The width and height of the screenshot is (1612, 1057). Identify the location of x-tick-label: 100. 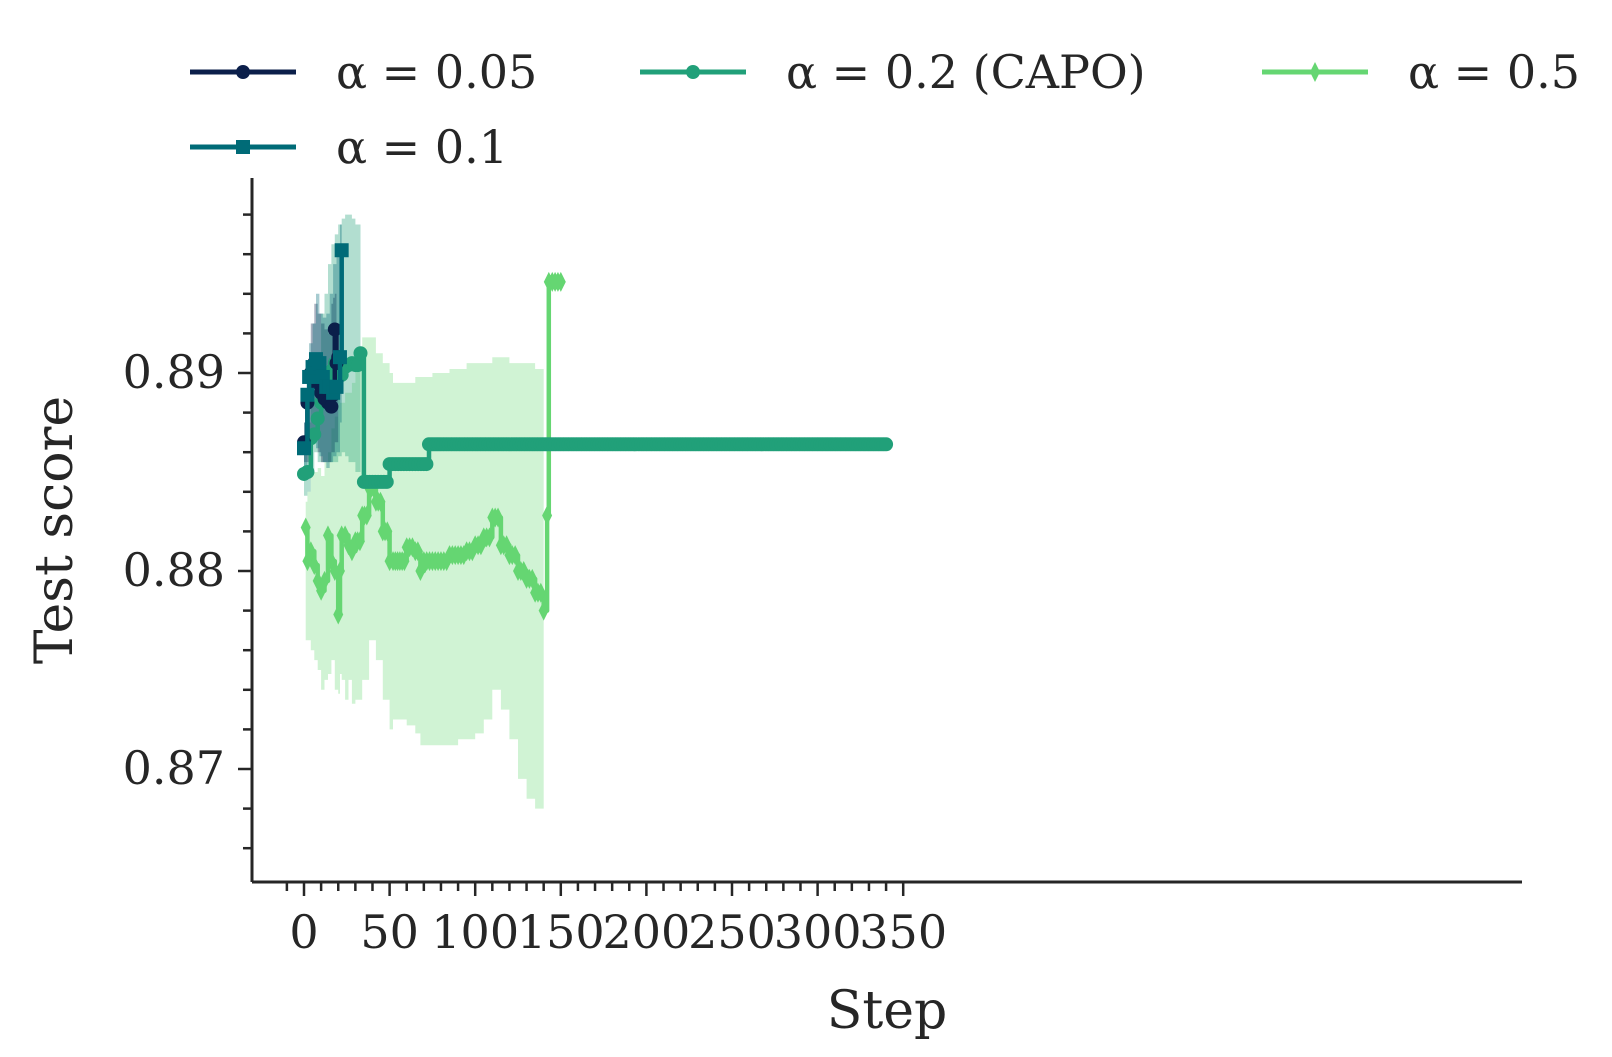
(475, 932).